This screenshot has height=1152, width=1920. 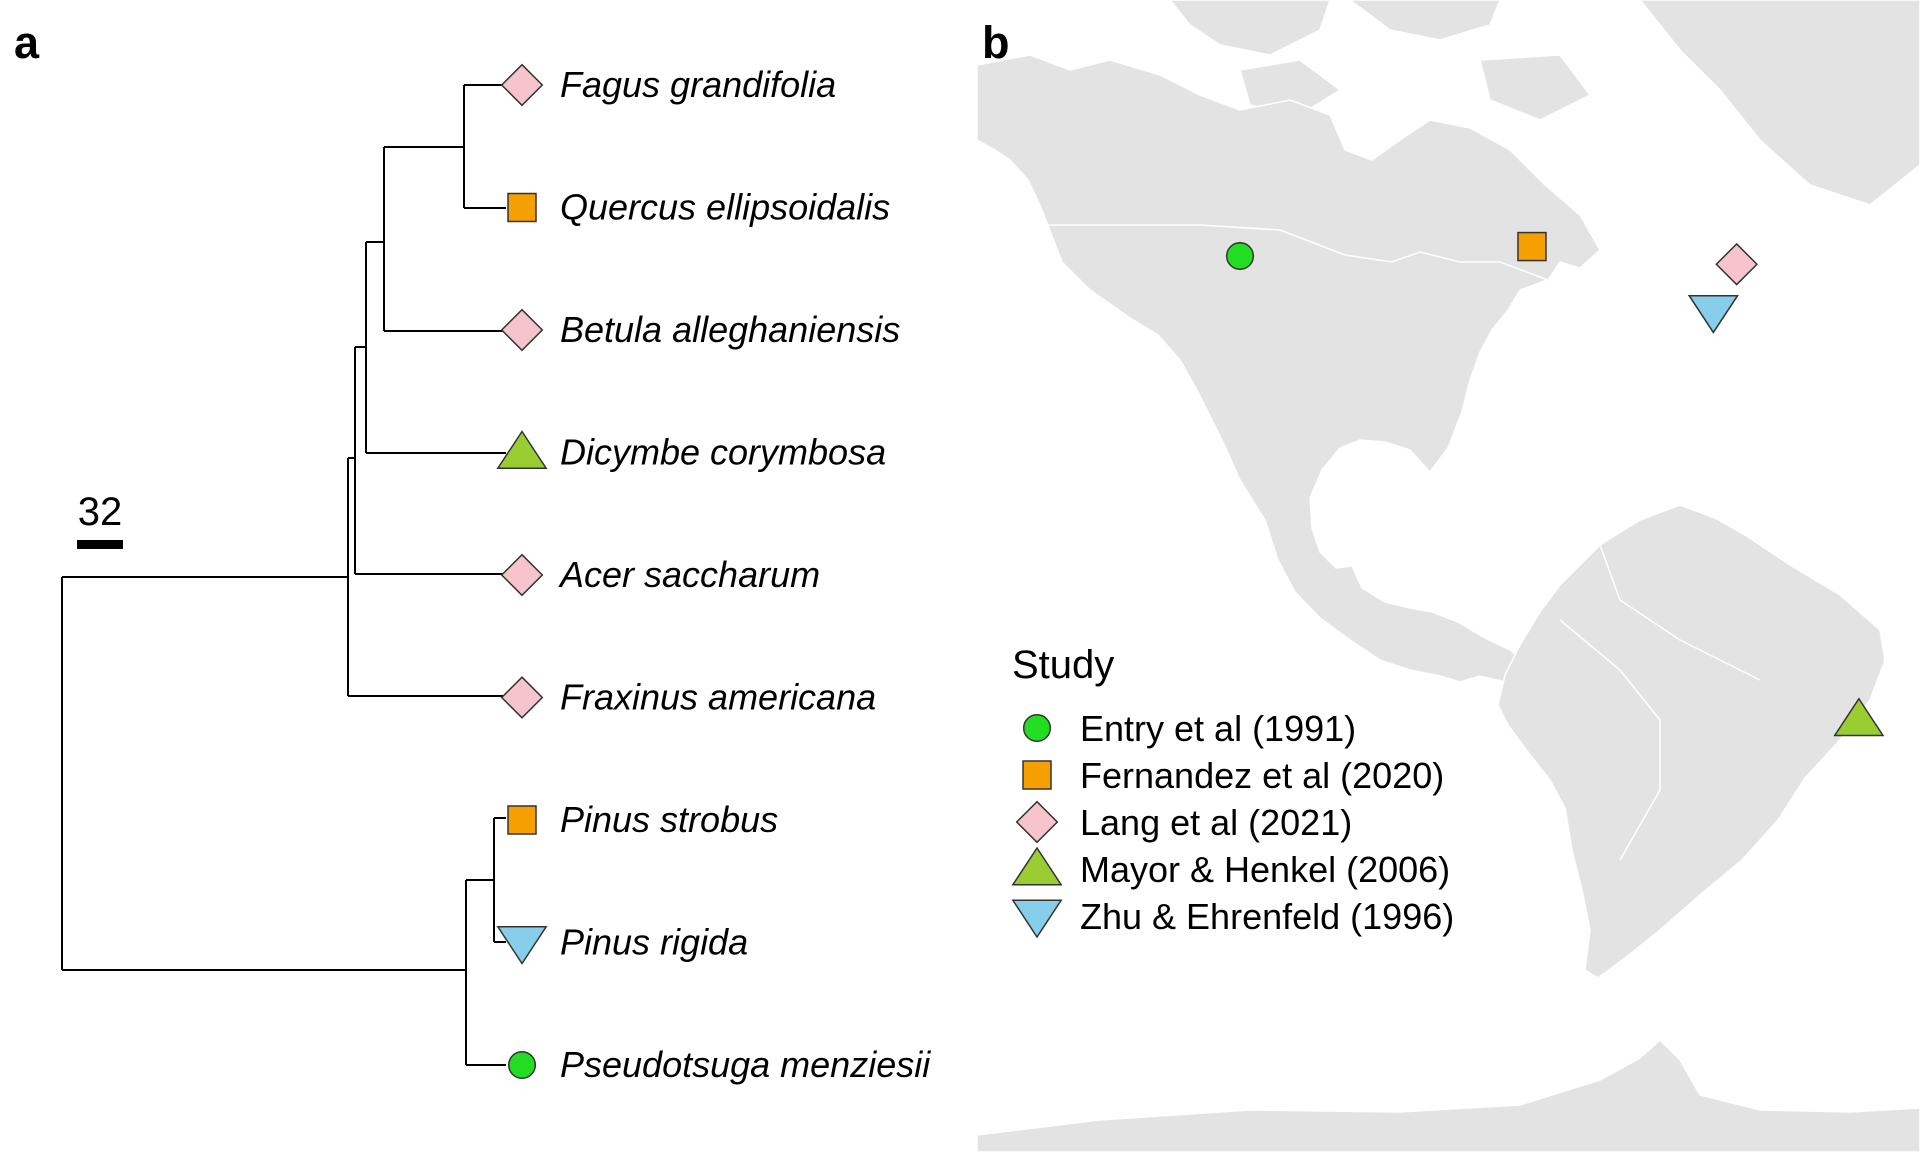 What do you see at coordinates (730, 329) in the screenshot?
I see `tip-label: Betula alleghaniensis` at bounding box center [730, 329].